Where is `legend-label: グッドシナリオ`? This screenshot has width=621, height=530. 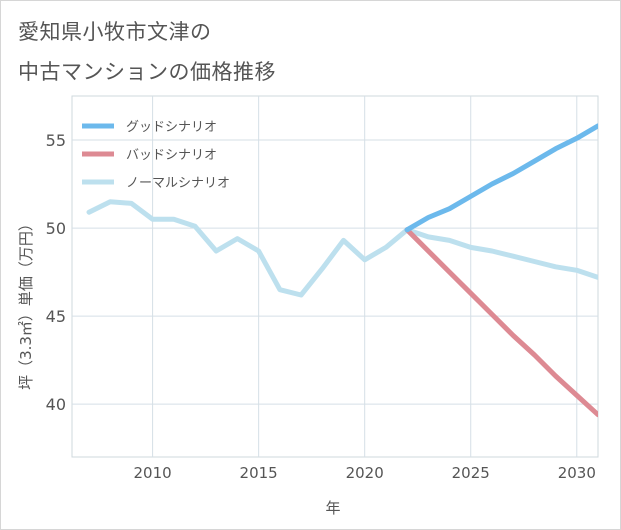 legend-label: グッドシナリオ is located at coordinates (171, 127).